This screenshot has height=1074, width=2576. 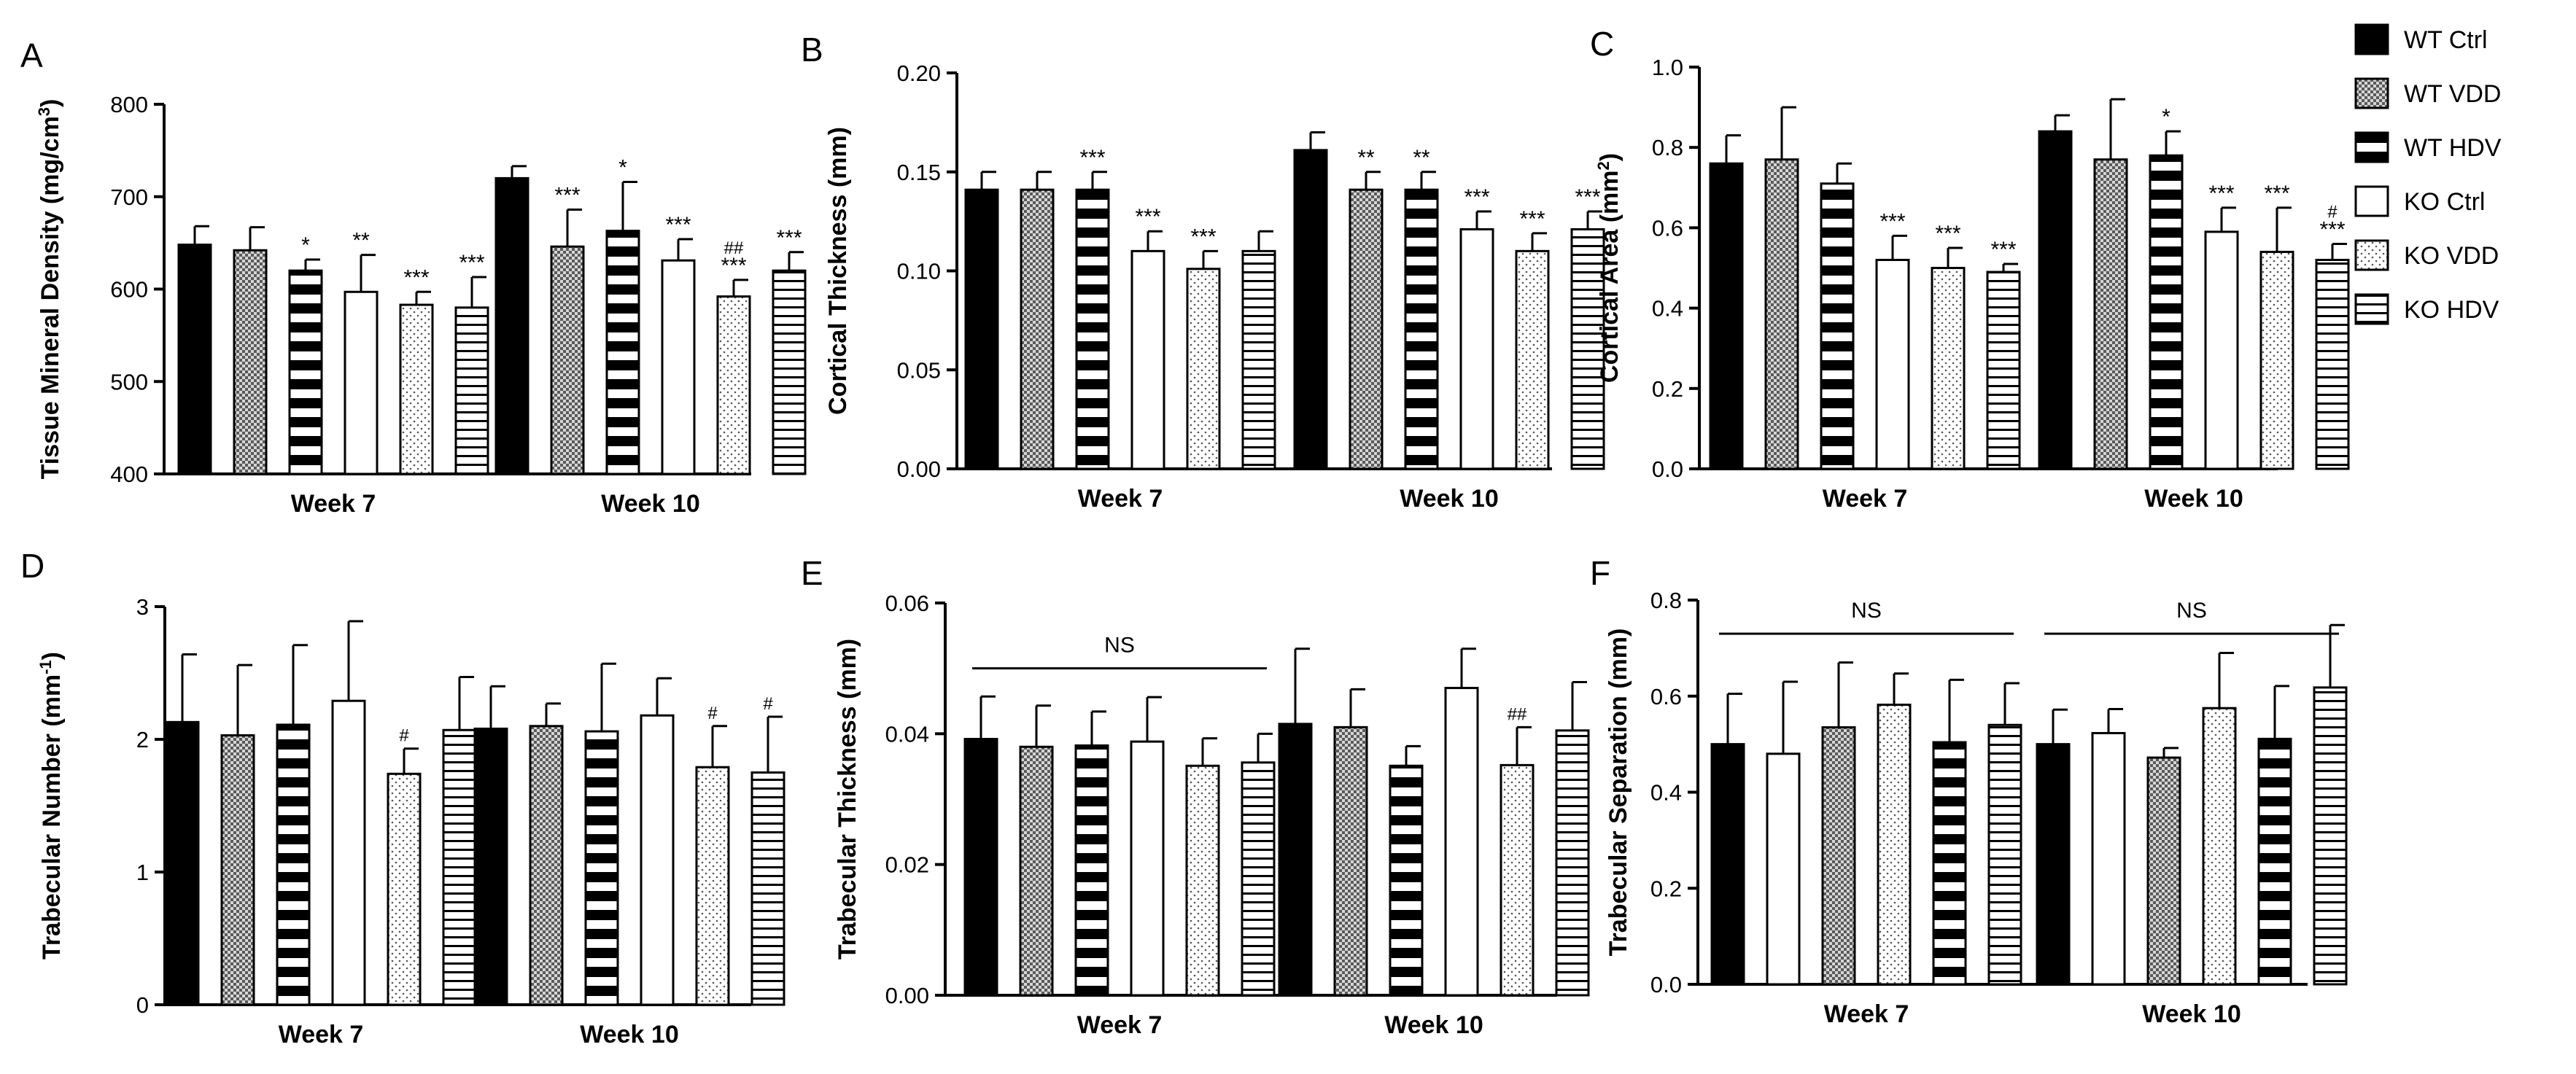 What do you see at coordinates (812, 50) in the screenshot?
I see `panel-label: B` at bounding box center [812, 50].